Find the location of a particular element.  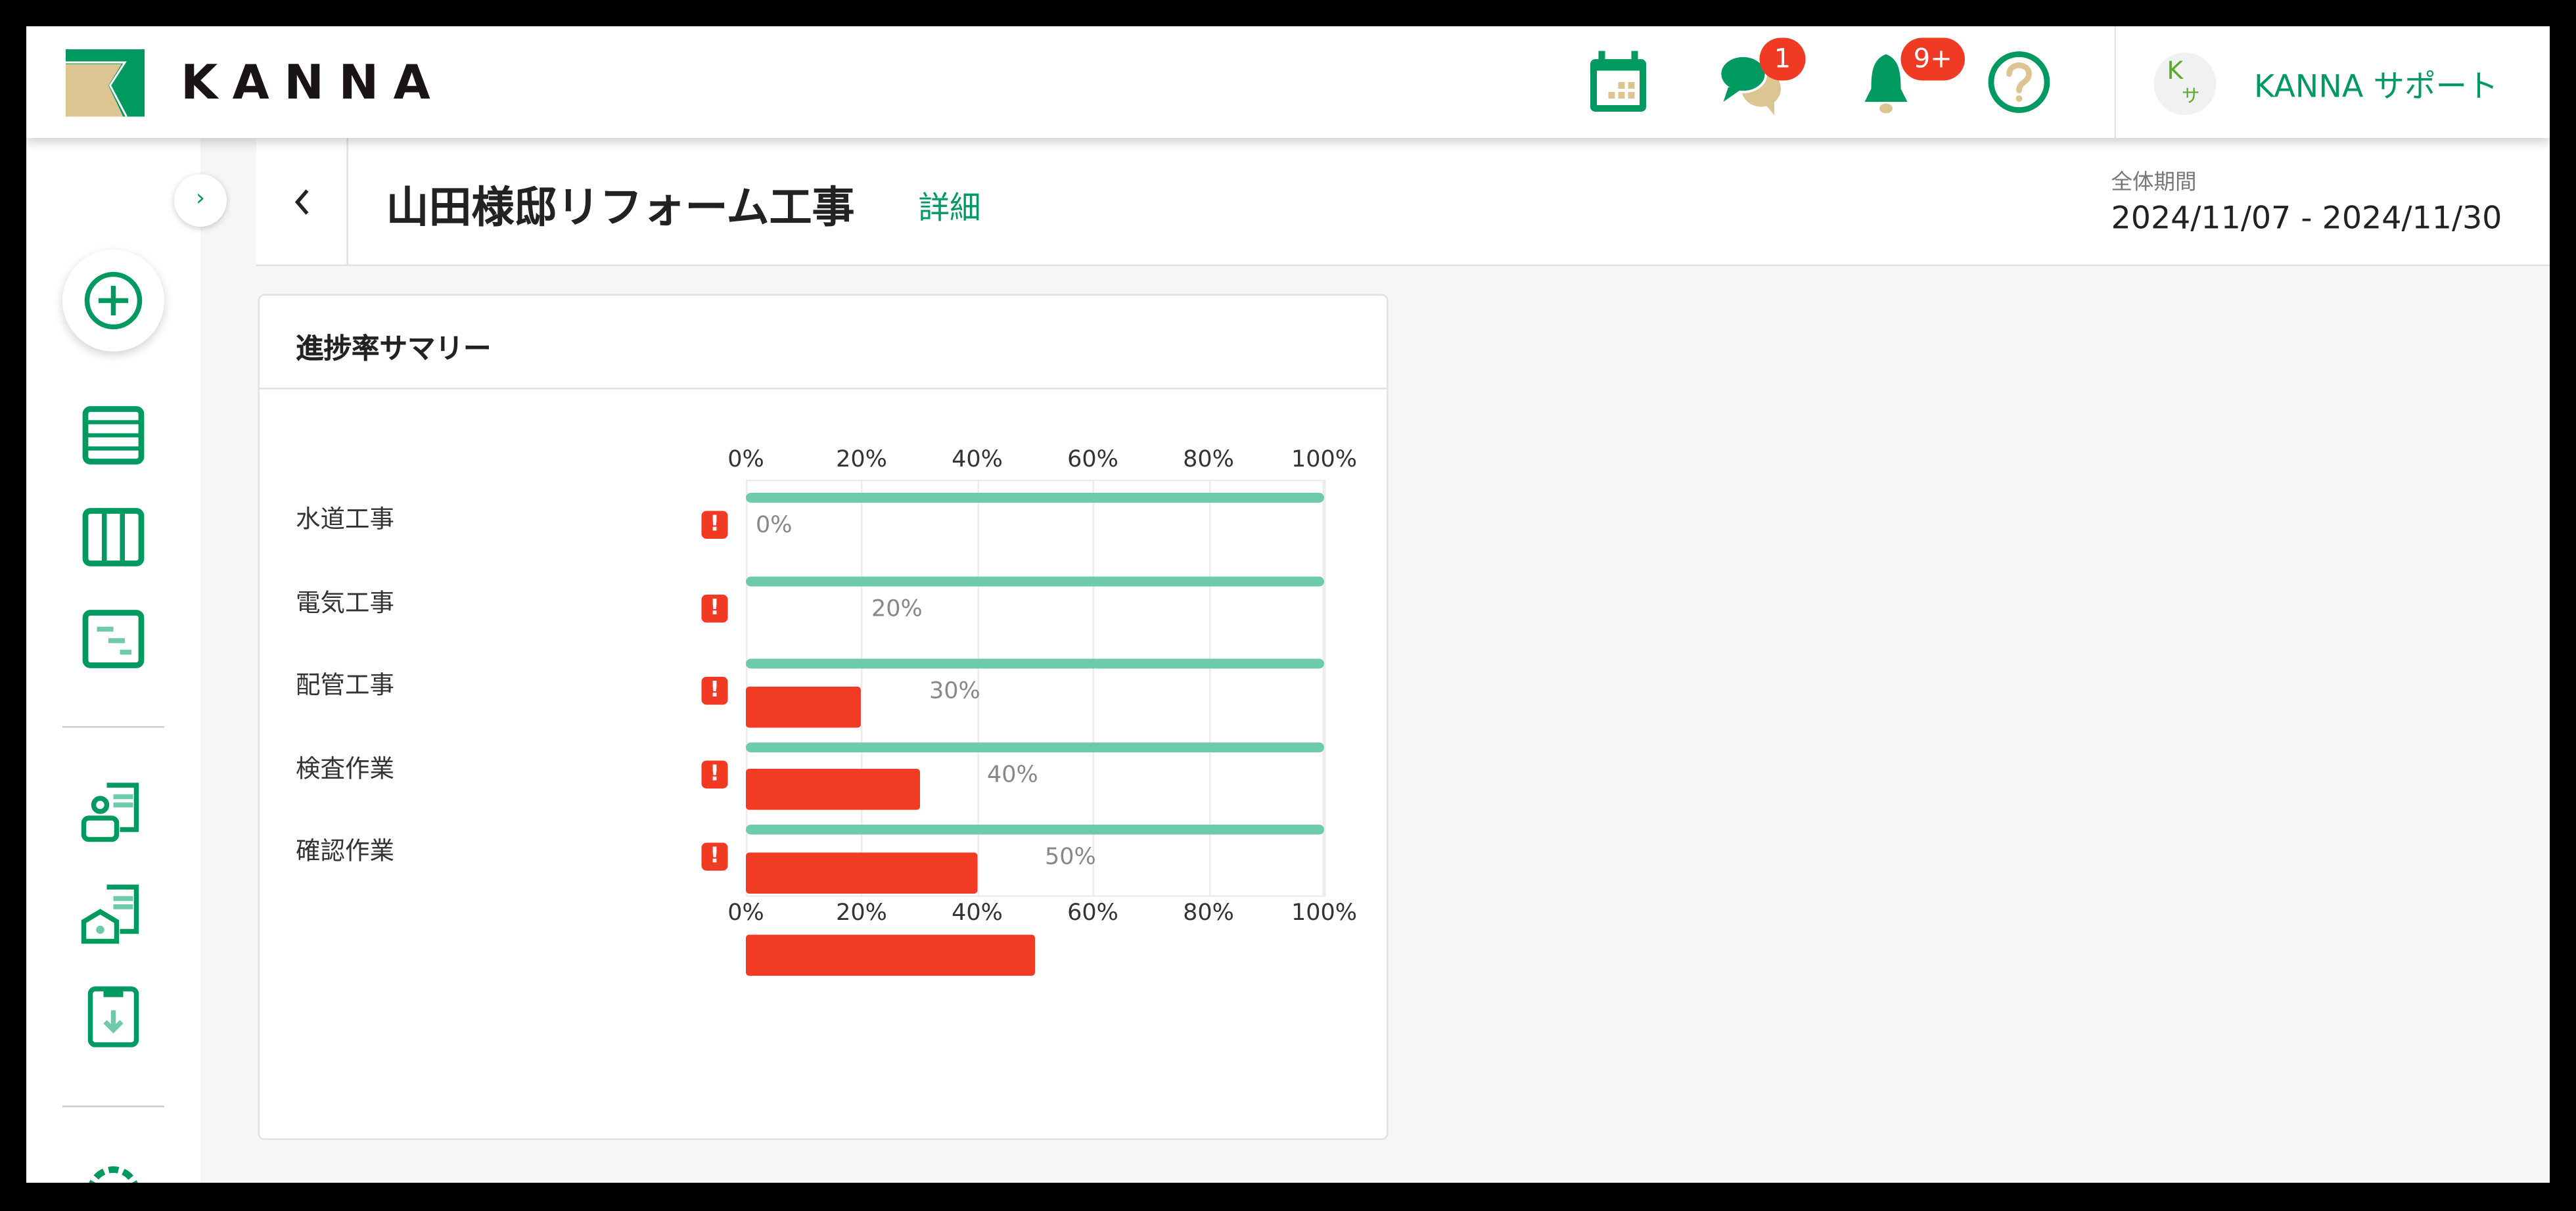

data-label: 0% is located at coordinates (775, 526).